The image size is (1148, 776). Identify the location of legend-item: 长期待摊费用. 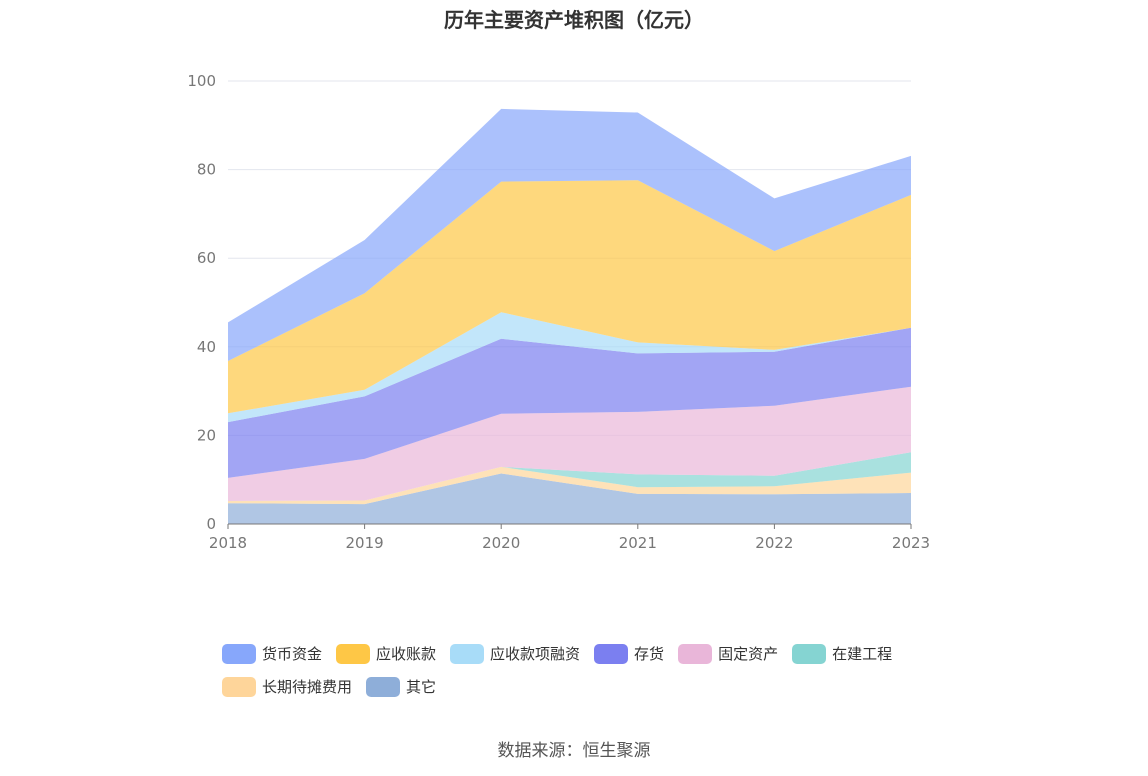
(287, 686).